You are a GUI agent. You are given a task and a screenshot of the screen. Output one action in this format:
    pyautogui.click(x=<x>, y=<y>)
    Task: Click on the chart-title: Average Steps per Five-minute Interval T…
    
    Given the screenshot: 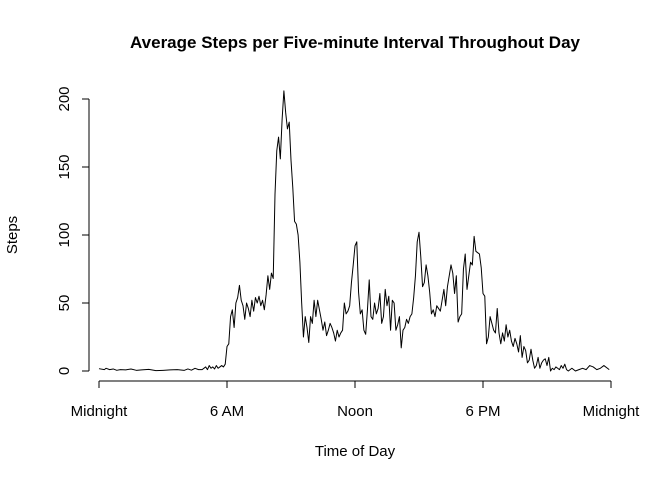 What is the action you would take?
    pyautogui.click(x=355, y=42)
    